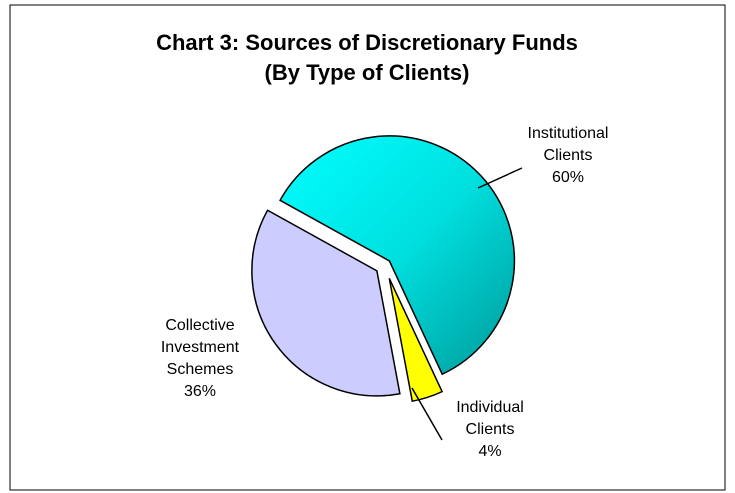  Describe the element at coordinates (199, 325) in the screenshot. I see `category-label-line: Collective` at that location.